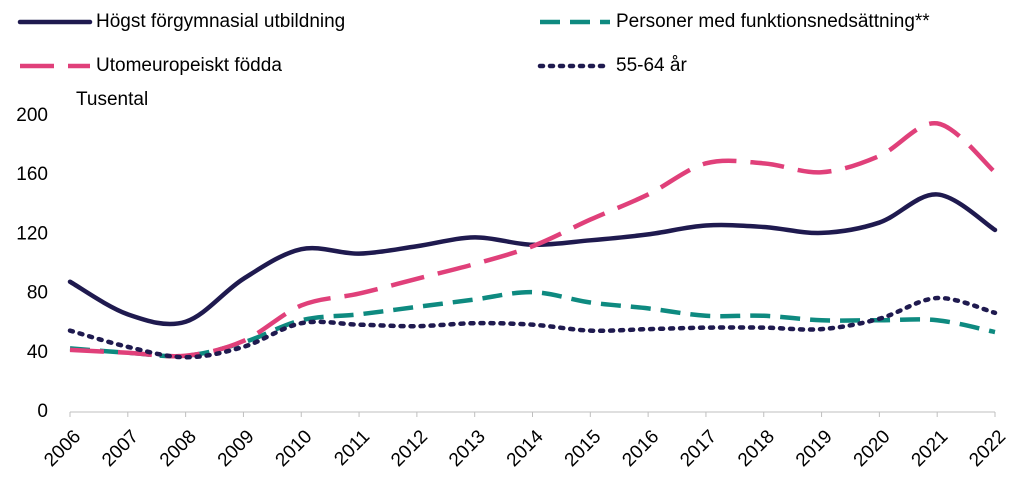  What do you see at coordinates (467, 448) in the screenshot?
I see `x-tick-label: 2013` at bounding box center [467, 448].